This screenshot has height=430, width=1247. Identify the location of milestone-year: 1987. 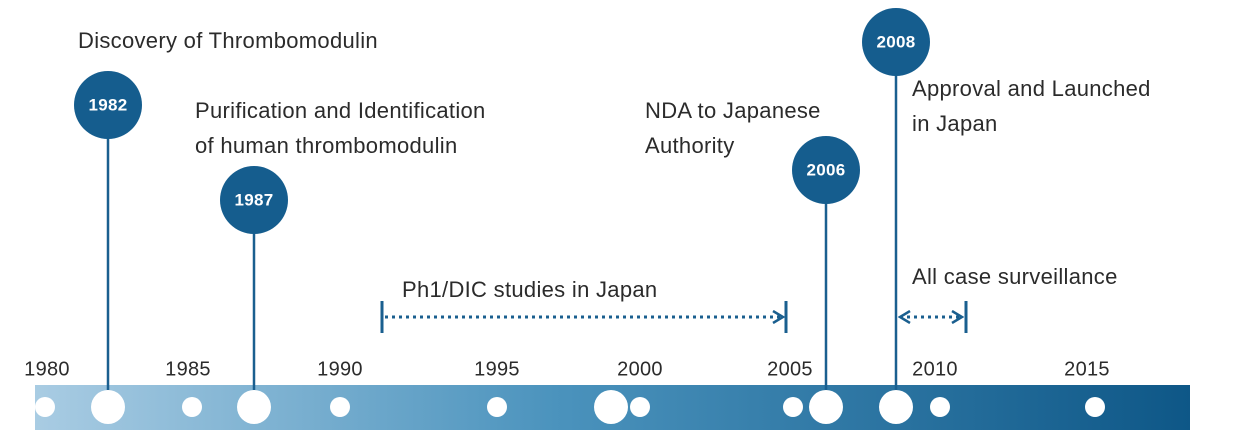
(253, 199).